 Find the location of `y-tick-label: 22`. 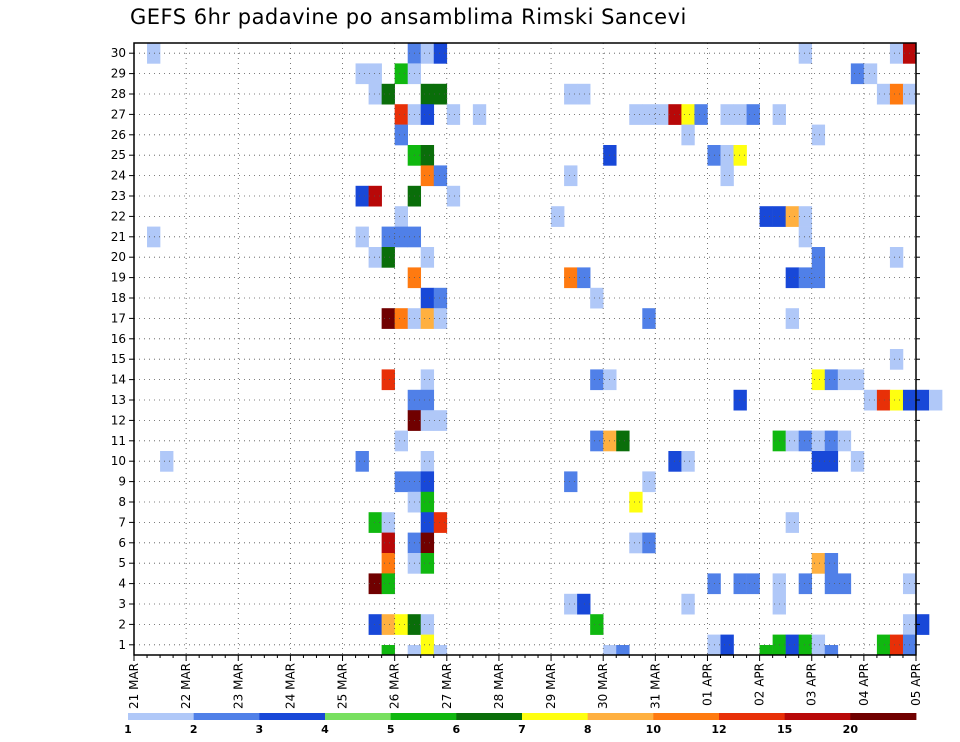

y-tick-label: 22 is located at coordinates (118, 216).